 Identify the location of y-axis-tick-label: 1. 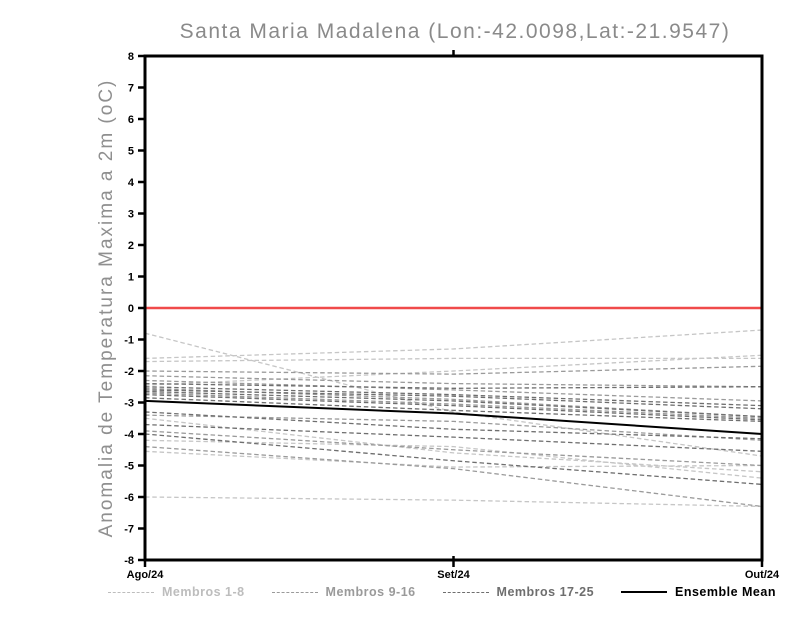
(131, 278).